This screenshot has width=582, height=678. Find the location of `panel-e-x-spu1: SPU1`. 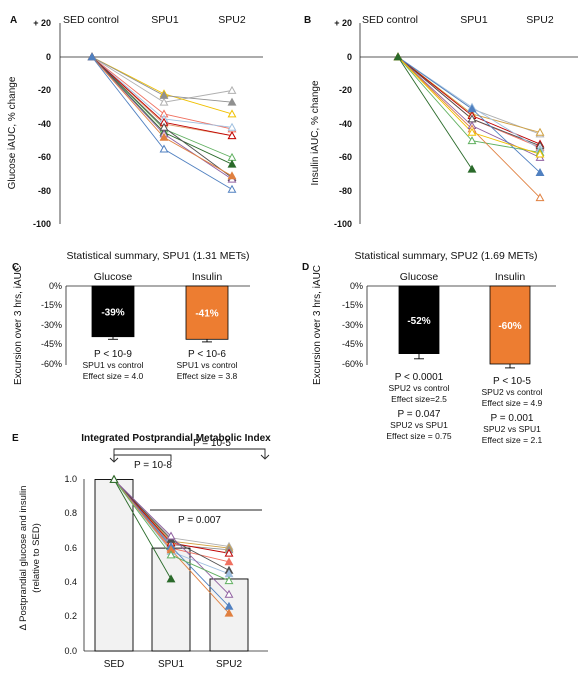

panel-e-x-spu1: SPU1 is located at coordinates (171, 664).